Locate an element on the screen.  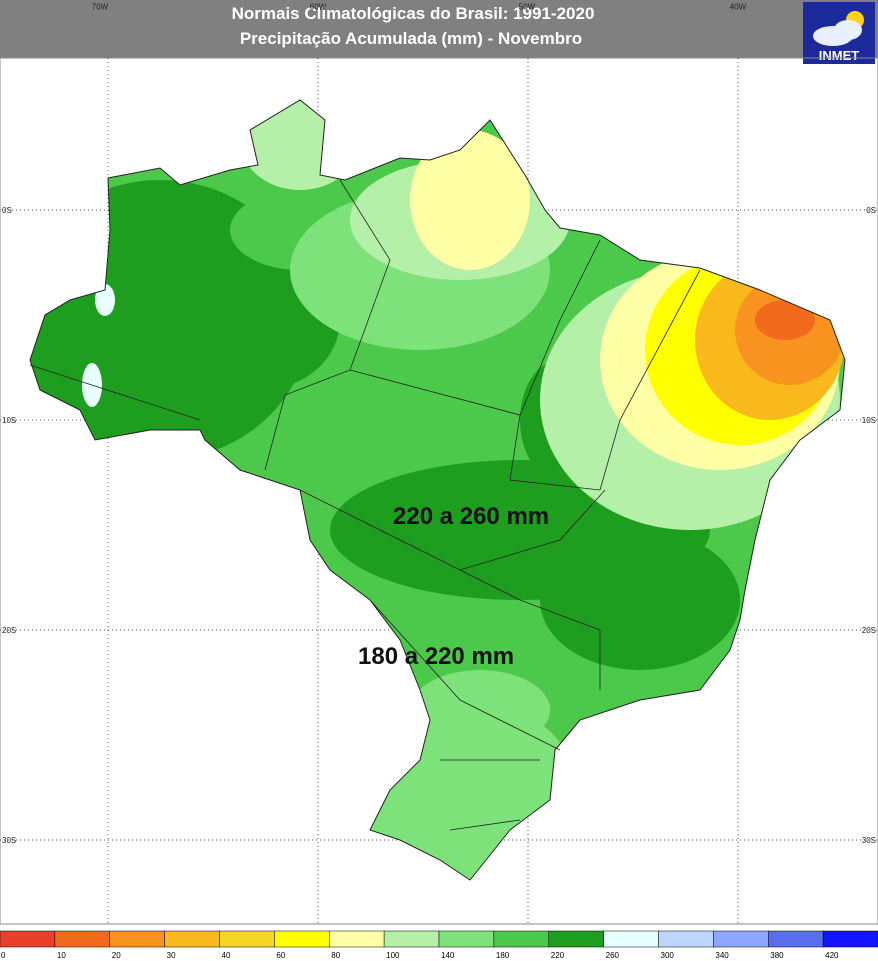
header-bar is located at coordinates (439, 29).